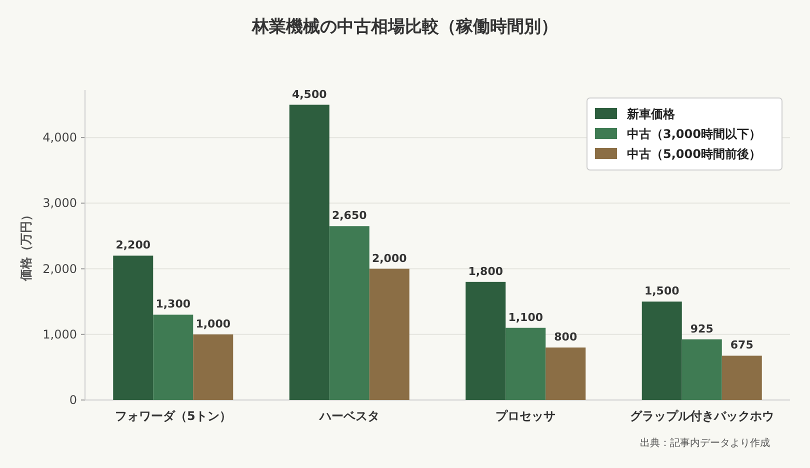 The height and width of the screenshot is (468, 810). What do you see at coordinates (213, 323) in the screenshot?
I see `data-label: 1,000` at bounding box center [213, 323].